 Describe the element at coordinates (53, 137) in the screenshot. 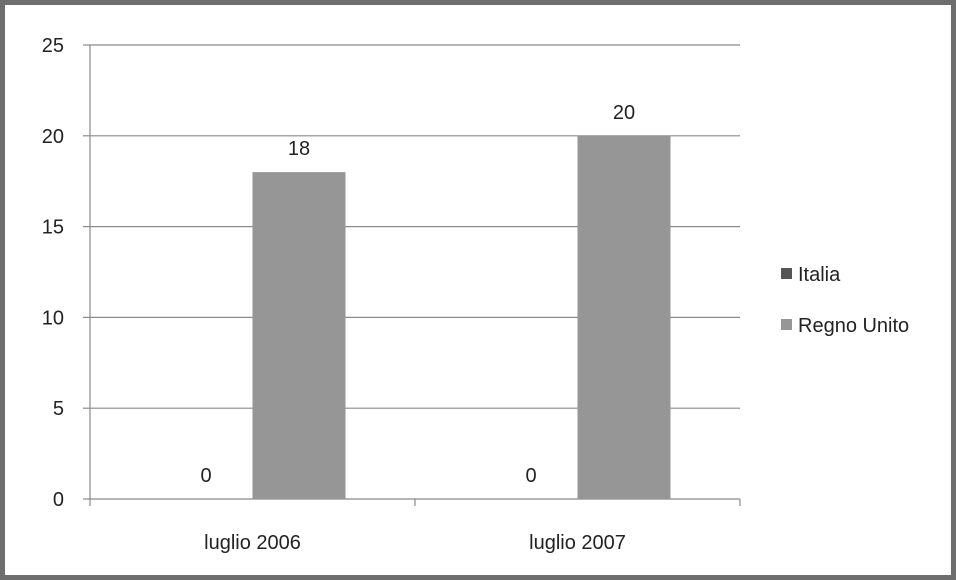

I see `y-tick-label: 20` at that location.